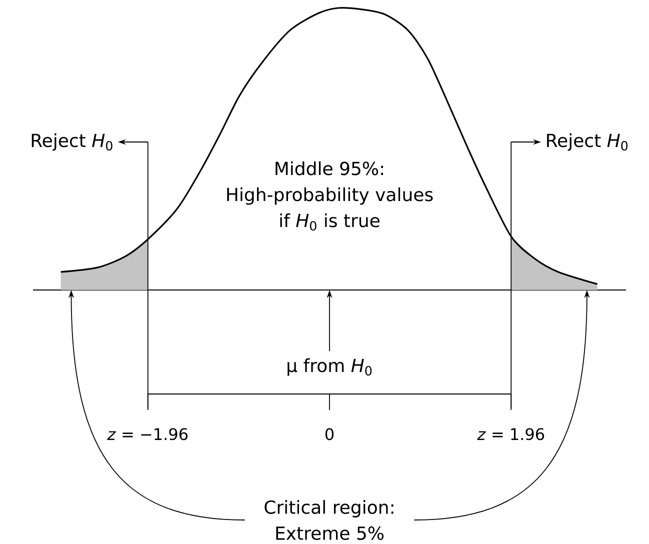 The image size is (649, 544). Describe the element at coordinates (329, 520) in the screenshot. I see `text: Critical region: Extreme 5%` at that location.